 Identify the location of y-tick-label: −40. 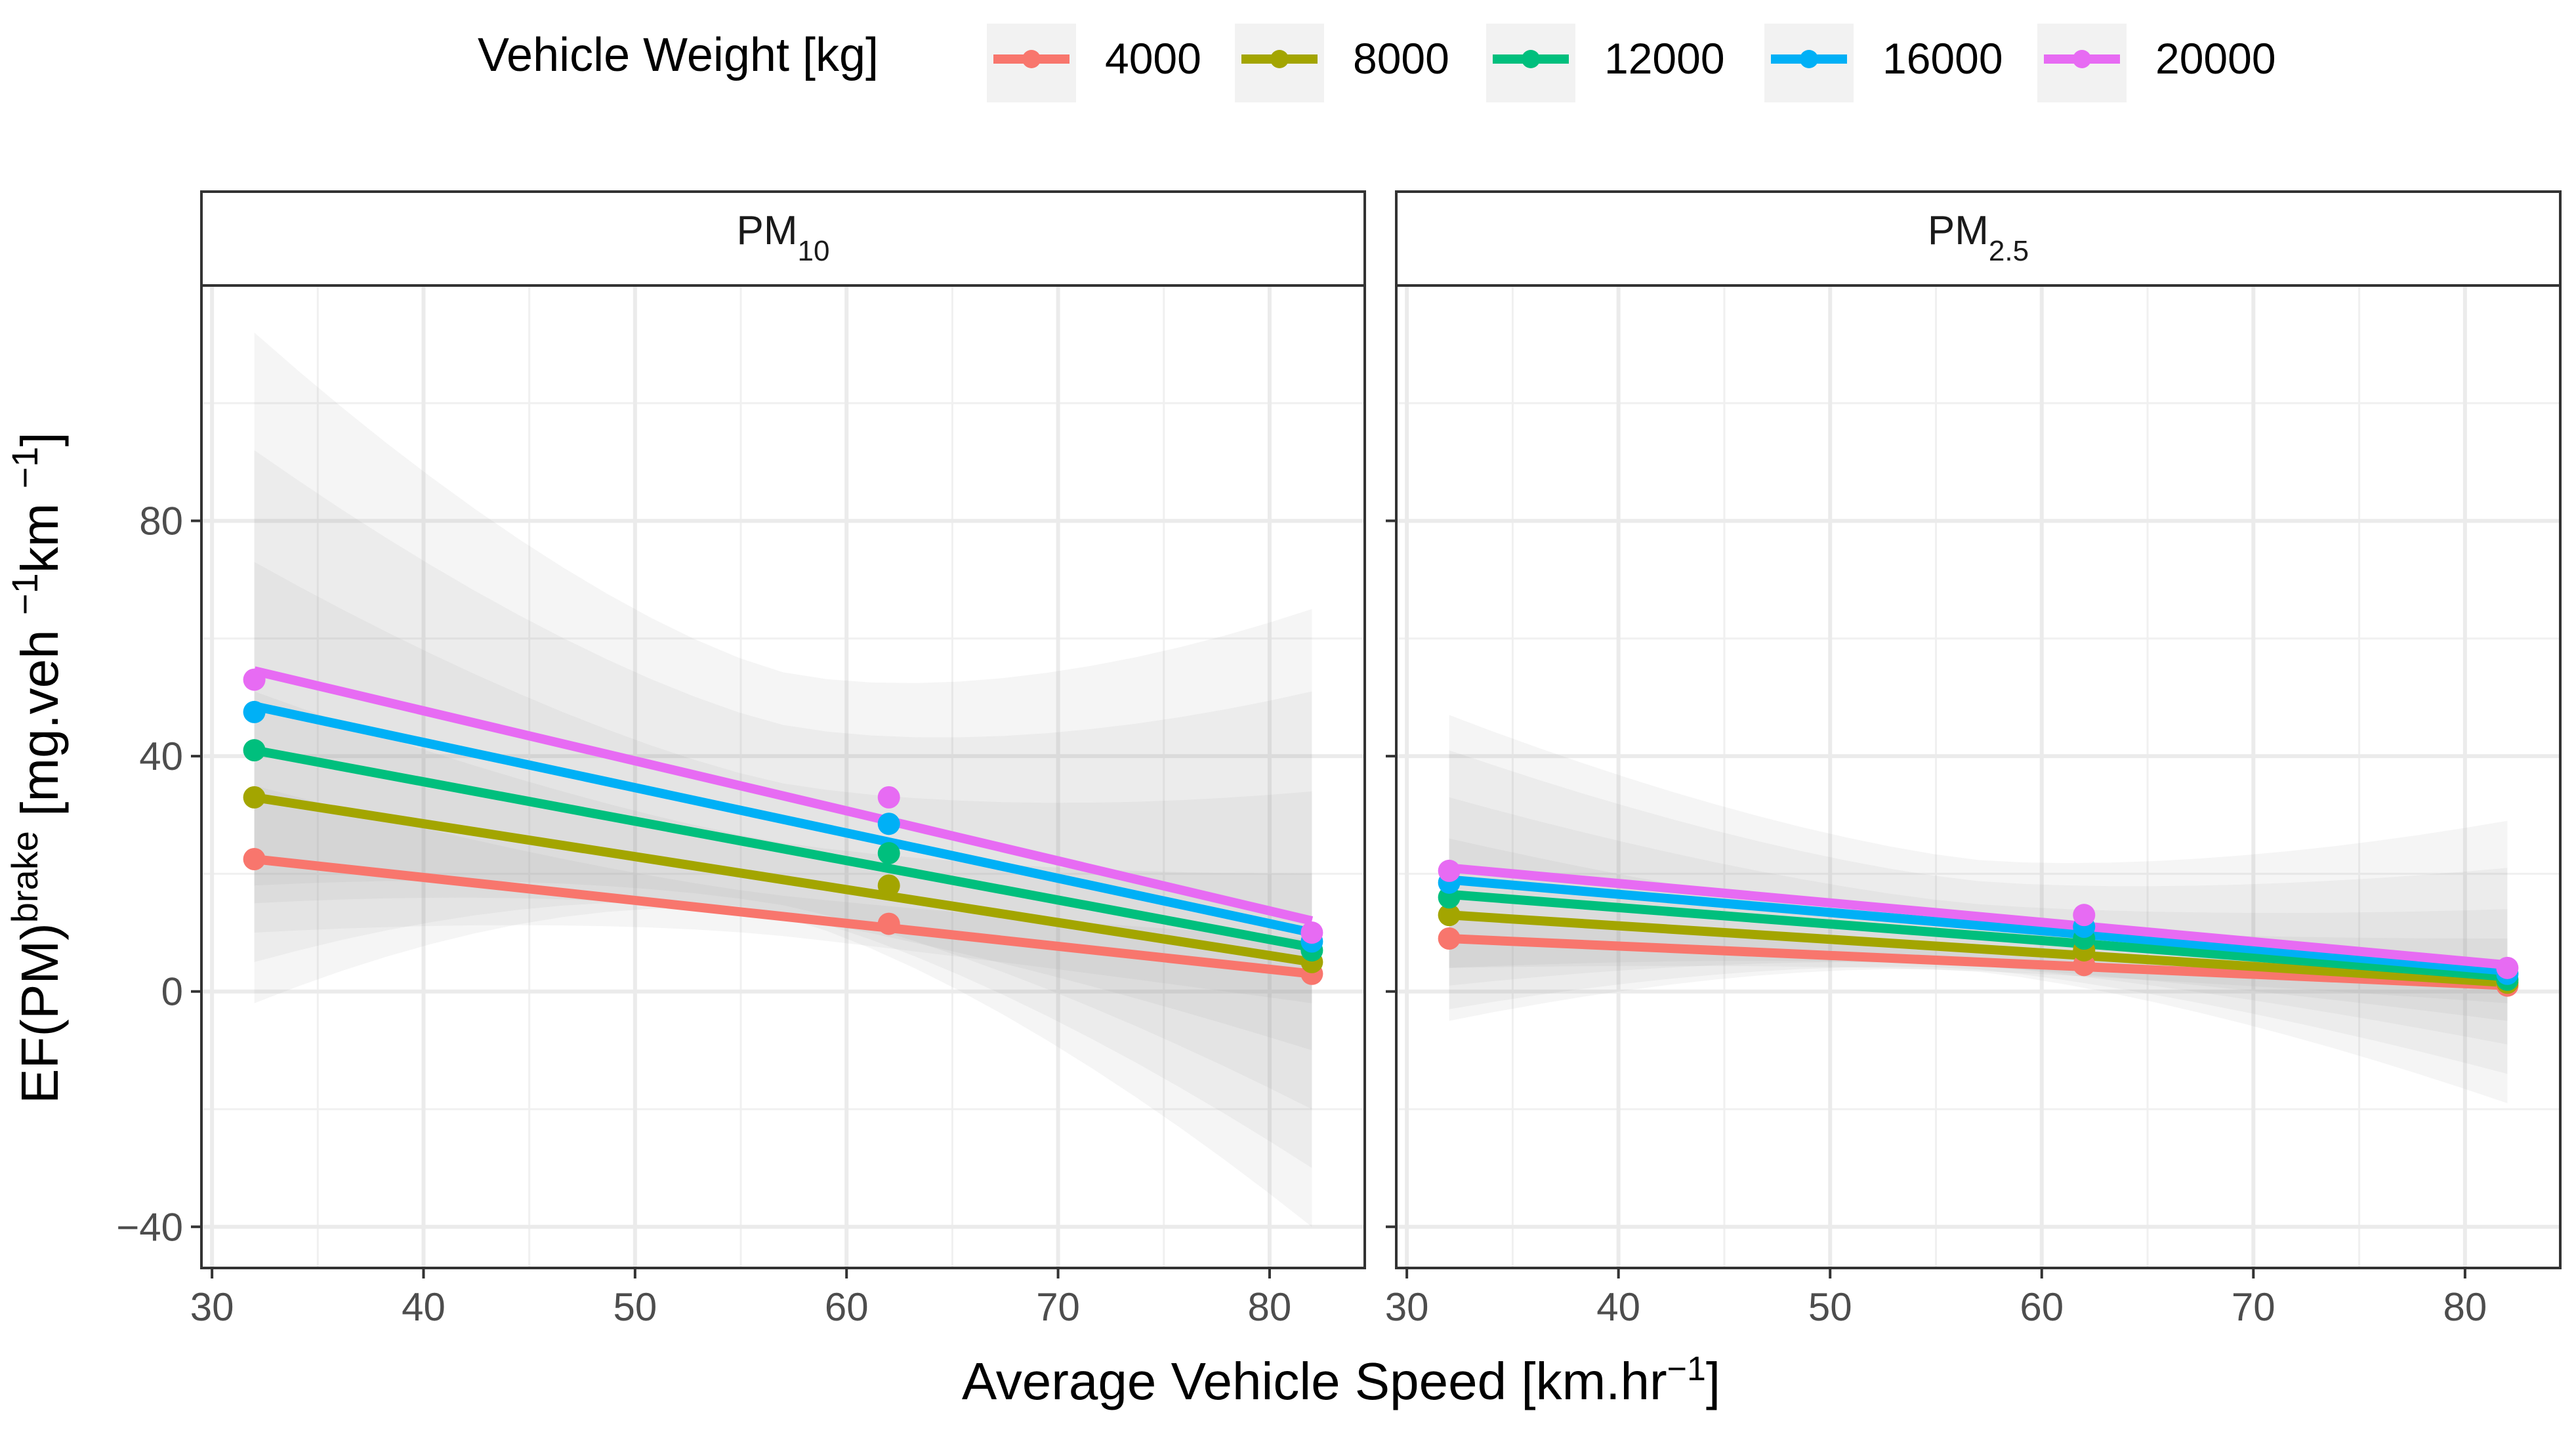
(150, 1227).